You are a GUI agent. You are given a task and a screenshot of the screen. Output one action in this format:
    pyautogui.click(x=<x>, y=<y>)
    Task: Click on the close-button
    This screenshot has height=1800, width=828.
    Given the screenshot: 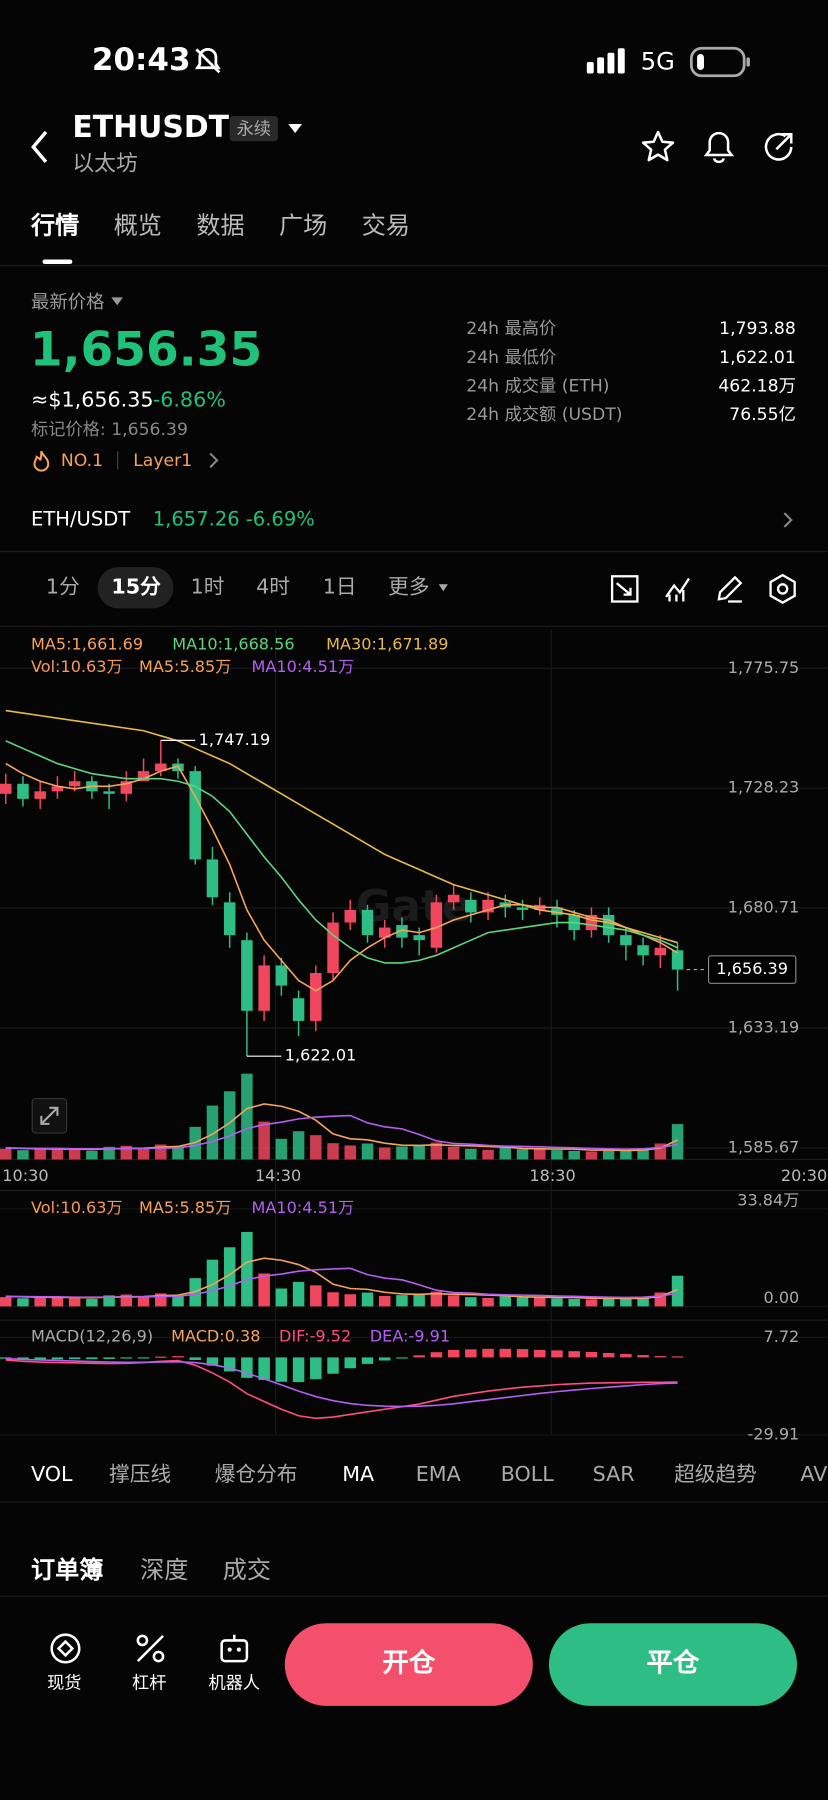 What is the action you would take?
    pyautogui.click(x=672, y=1664)
    